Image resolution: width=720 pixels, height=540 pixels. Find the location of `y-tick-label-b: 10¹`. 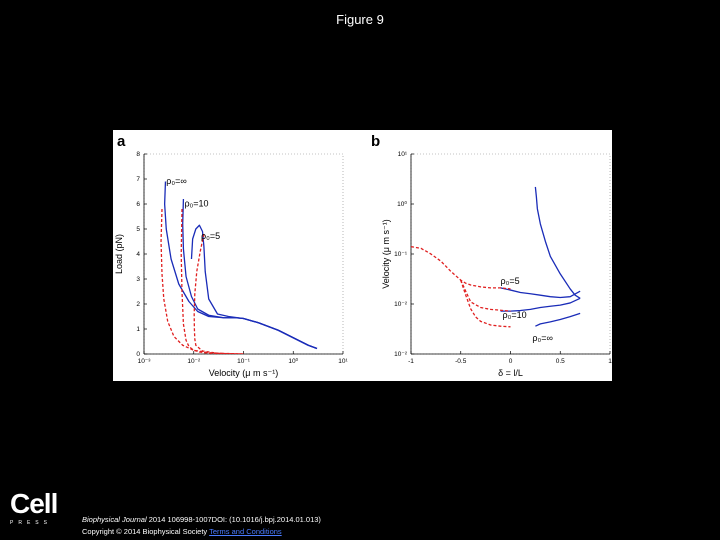

y-tick-label-b: 10¹ is located at coordinates (403, 154).